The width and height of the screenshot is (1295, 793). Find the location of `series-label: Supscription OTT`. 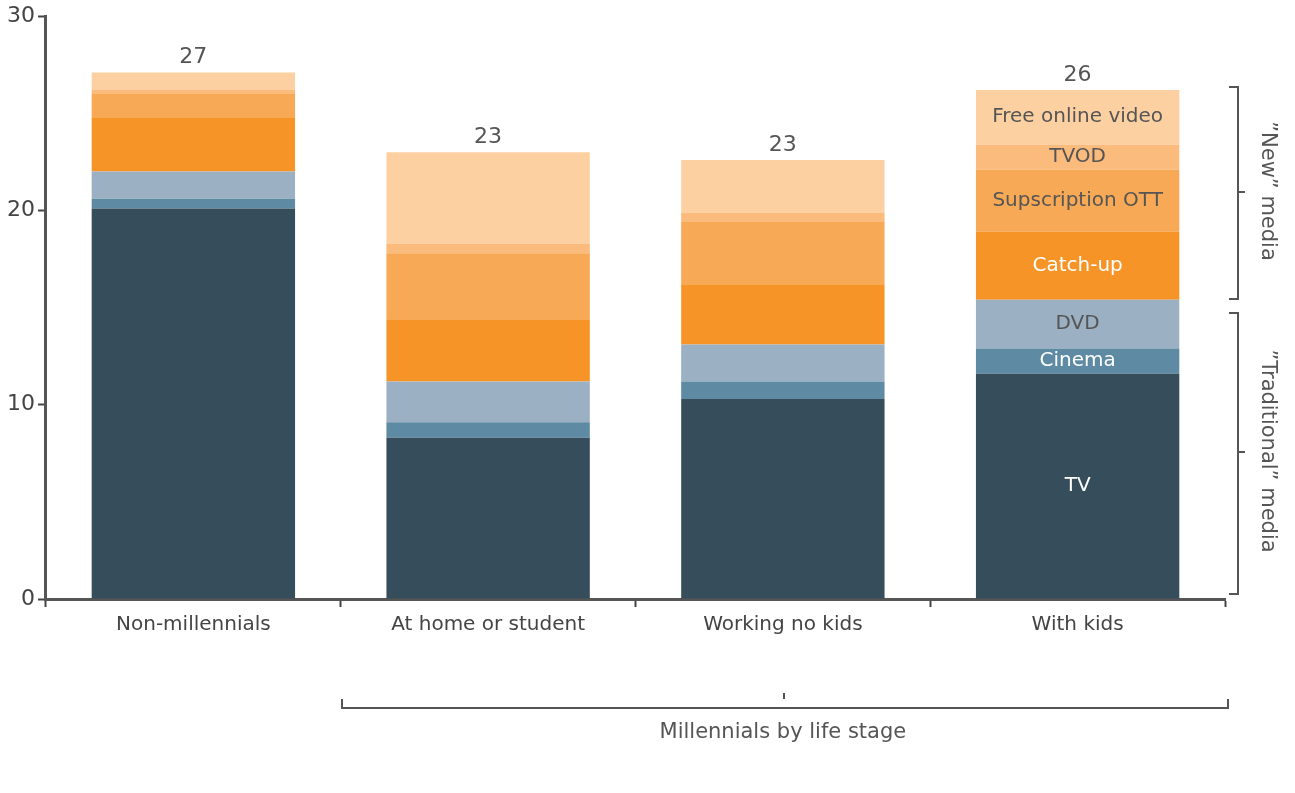

series-label: Supscription OTT is located at coordinates (1078, 198).